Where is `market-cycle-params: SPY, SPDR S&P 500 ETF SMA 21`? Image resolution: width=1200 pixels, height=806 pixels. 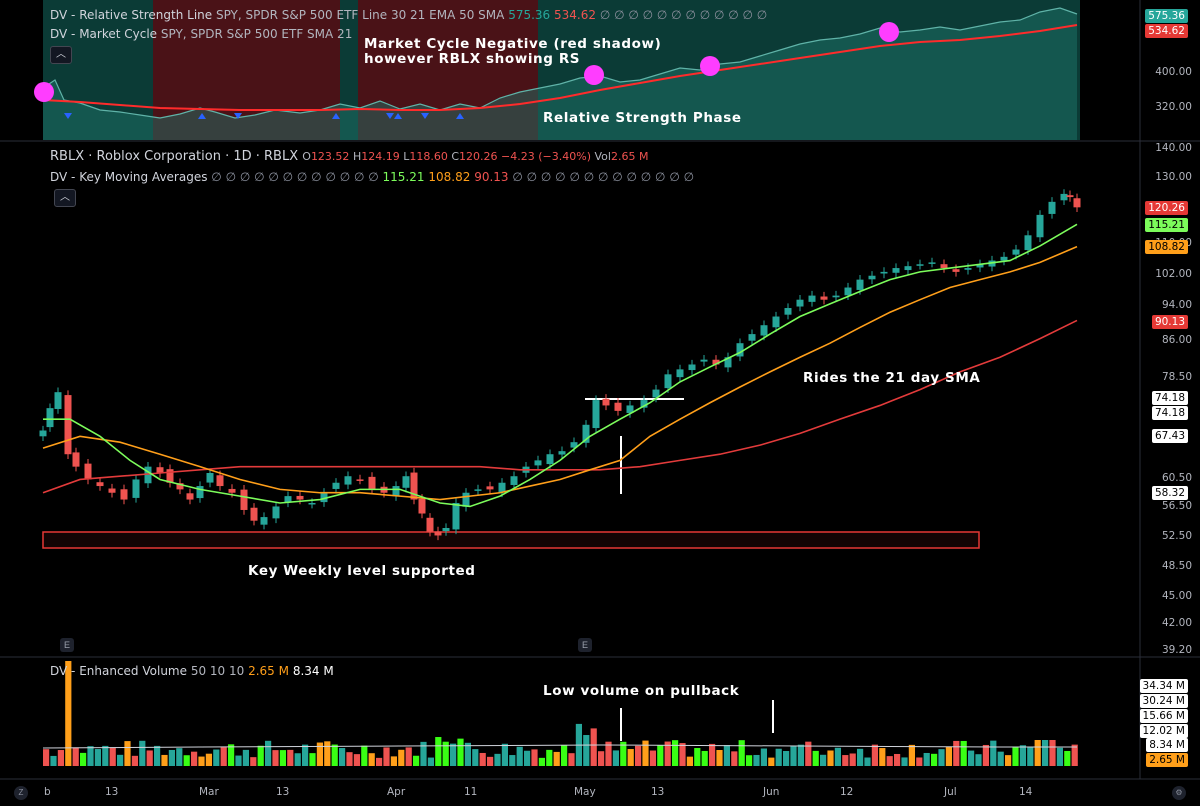
market-cycle-params: SPY, SPDR S&P 500 ETF SMA 21 is located at coordinates (256, 34).